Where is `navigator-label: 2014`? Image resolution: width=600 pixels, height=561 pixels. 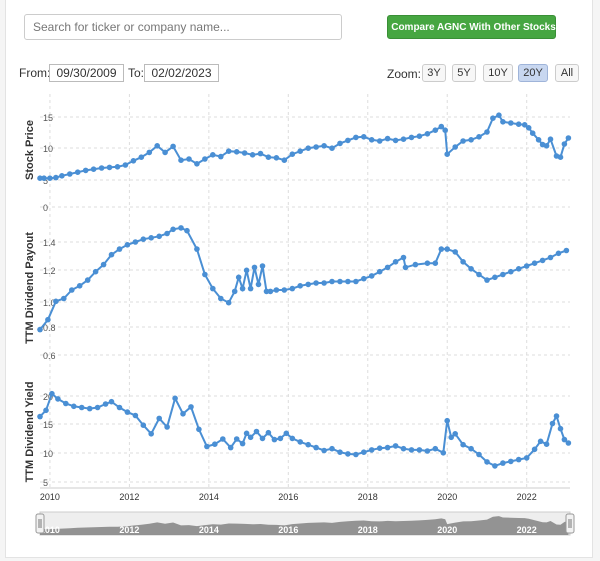
navigator-label: 2014 is located at coordinates (209, 530).